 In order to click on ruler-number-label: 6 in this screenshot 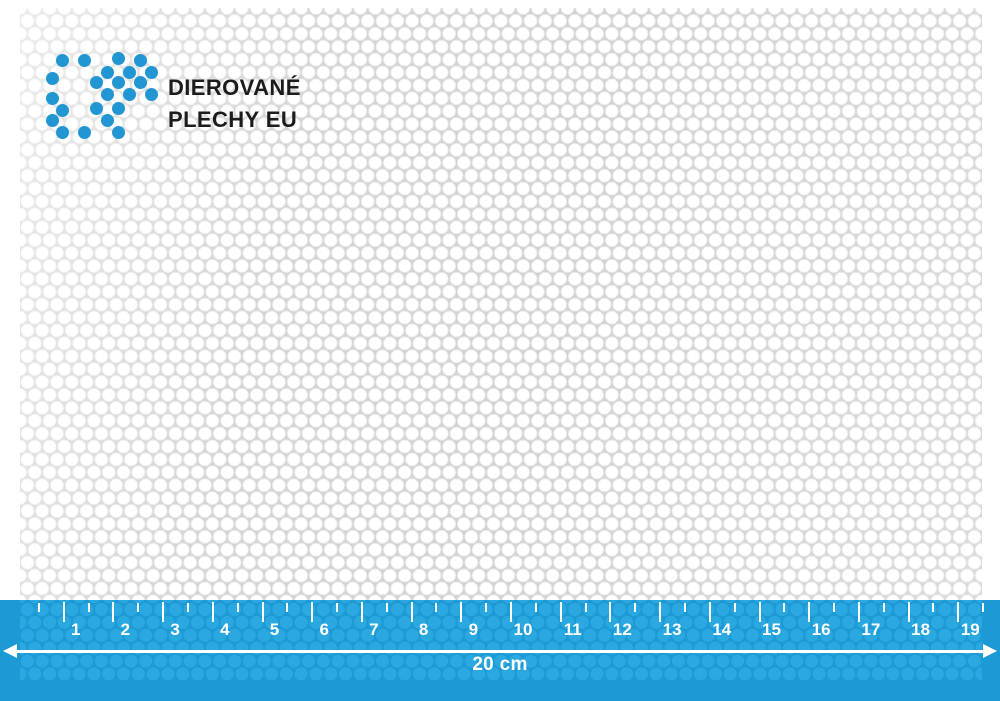, I will do `click(324, 629)`.